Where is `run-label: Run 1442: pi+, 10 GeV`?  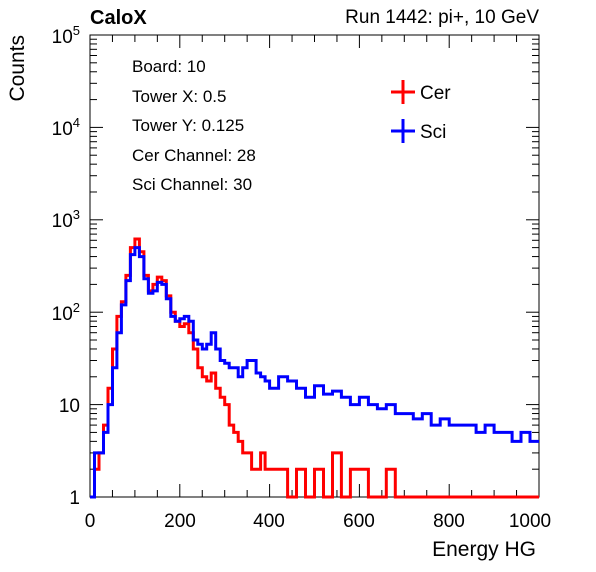
run-label: Run 1442: pi+, 10 GeV is located at coordinates (442, 17).